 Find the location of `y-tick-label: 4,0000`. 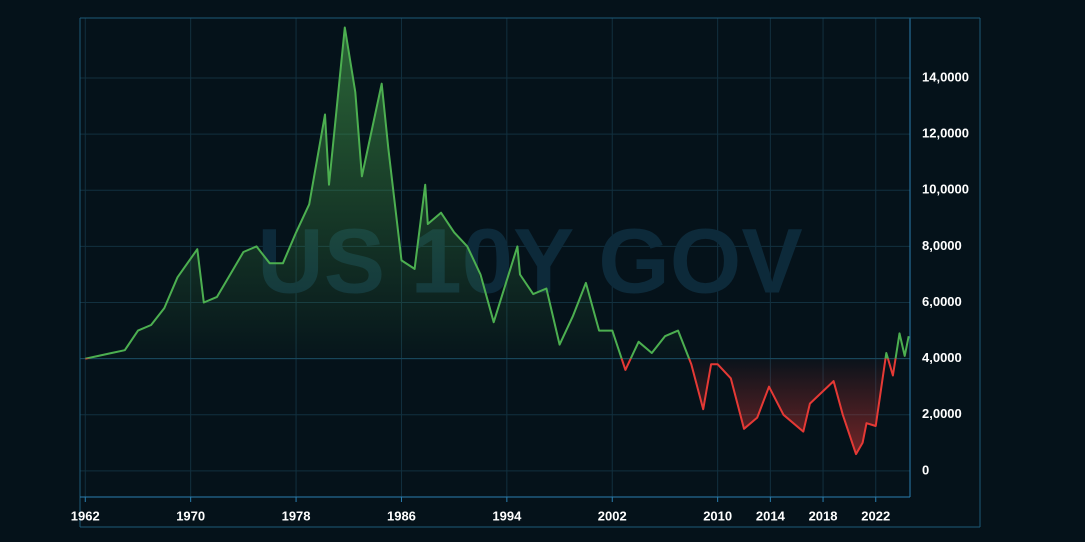

y-tick-label: 4,0000 is located at coordinates (942, 357).